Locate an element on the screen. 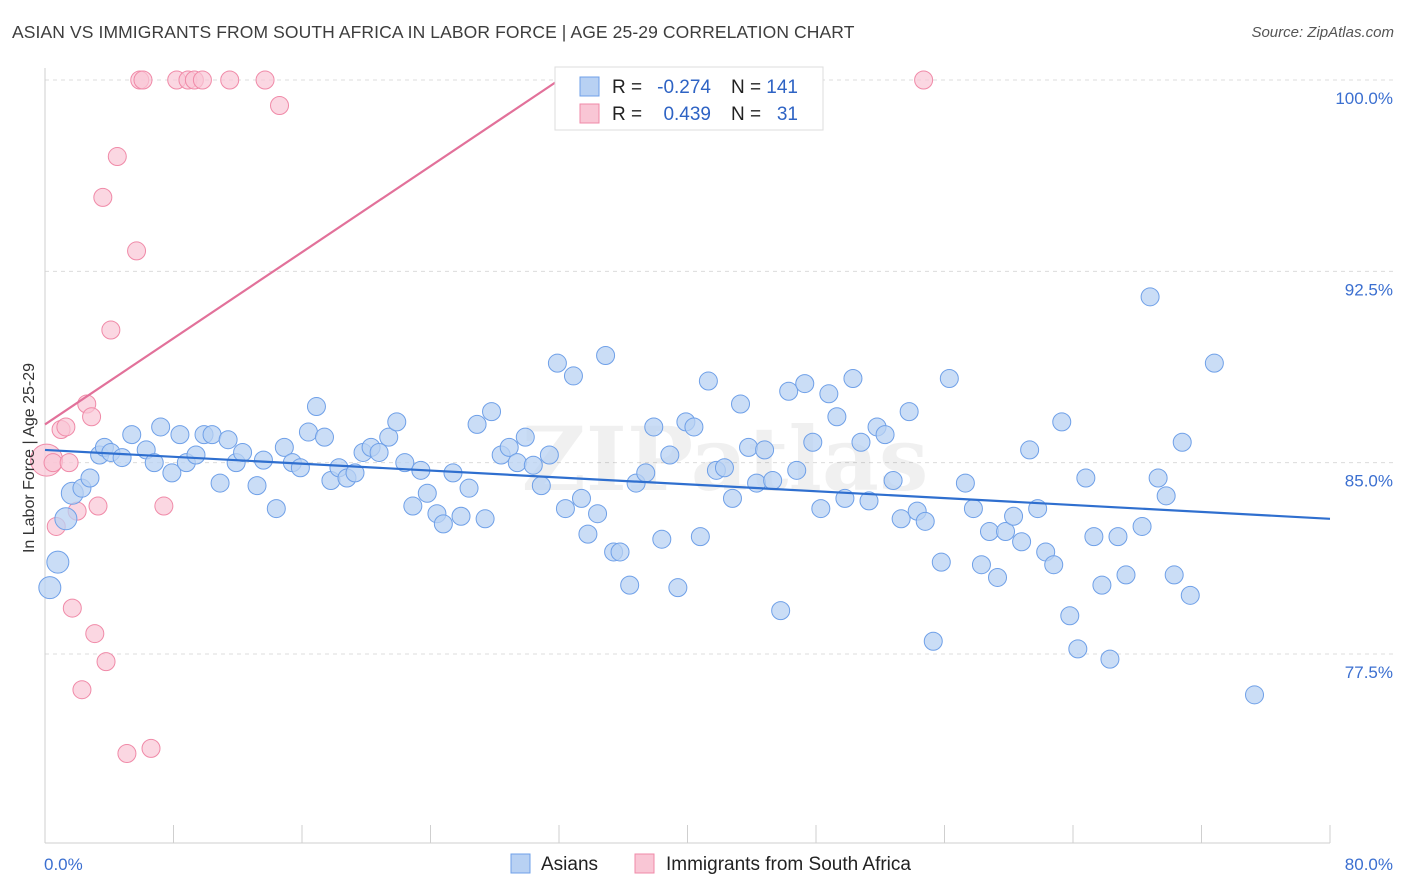 Image resolution: width=1406 pixels, height=892 pixels. legend-n-value-2: 31 is located at coordinates (787, 114).